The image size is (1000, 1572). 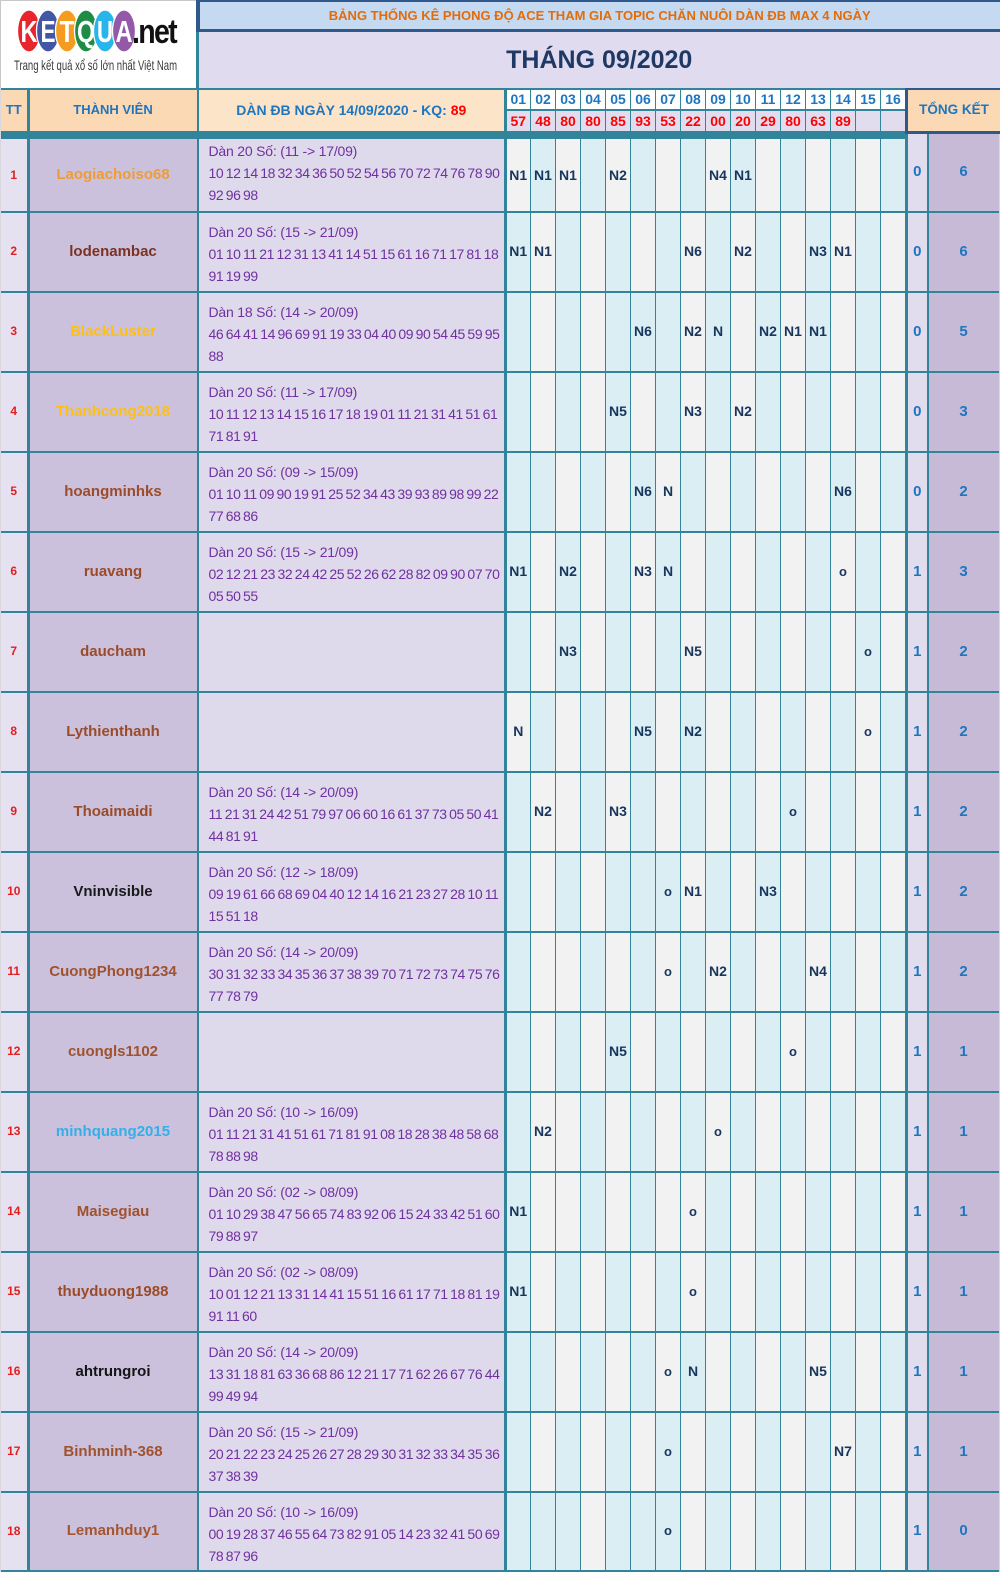 What do you see at coordinates (86, 31) in the screenshot?
I see `svg-text: Q` at bounding box center [86, 31].